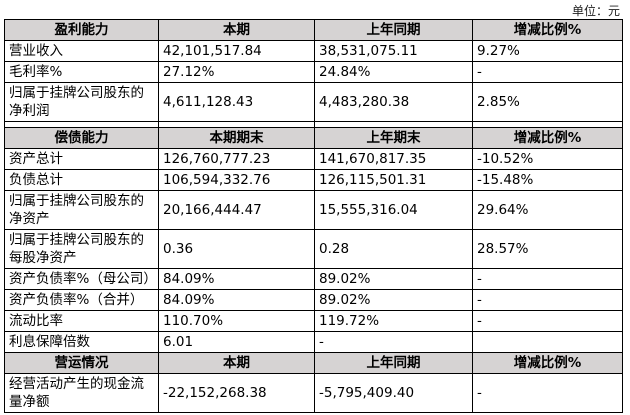 Image resolution: width=630 pixels, height=415 pixels. Describe the element at coordinates (81, 249) in the screenshot. I see `row-label: 归属于挂牌公司股东的每股净资产` at that location.